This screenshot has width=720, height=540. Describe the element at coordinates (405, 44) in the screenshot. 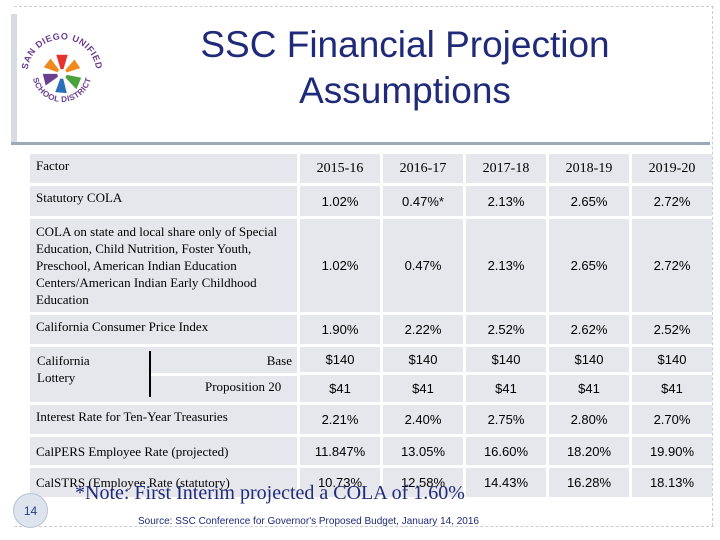

I see `slide-title-line1: SSC Financial Projection` at that location.